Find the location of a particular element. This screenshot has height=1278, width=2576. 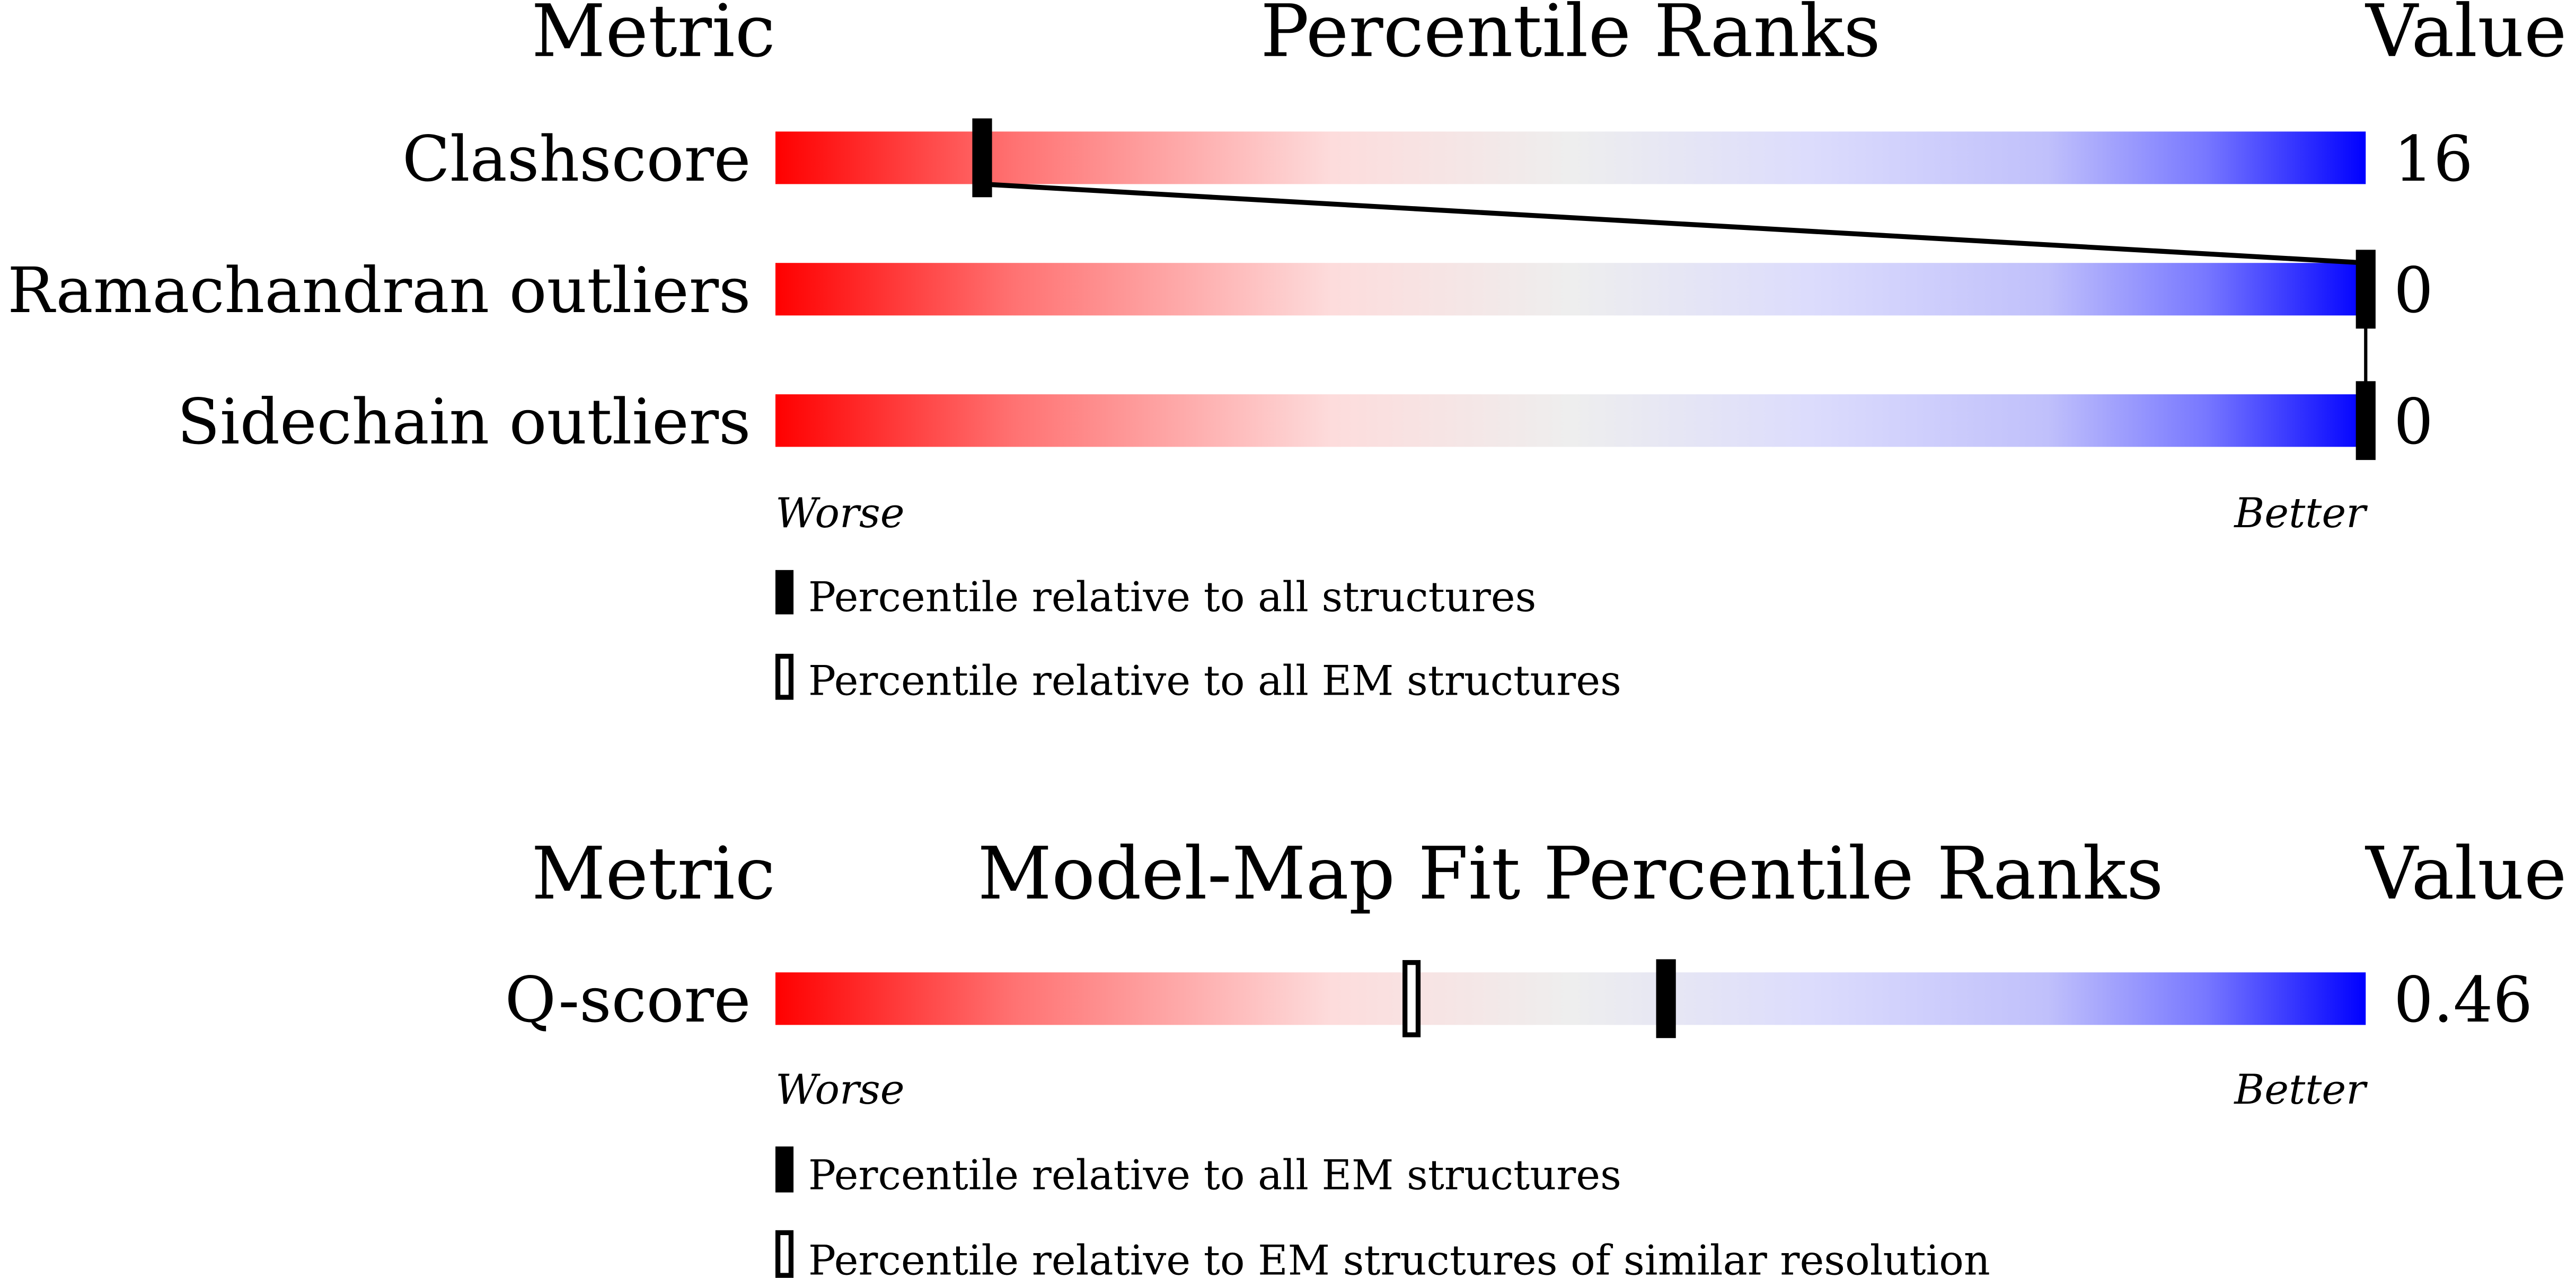

metric-value: 16 is located at coordinates (2433, 159).